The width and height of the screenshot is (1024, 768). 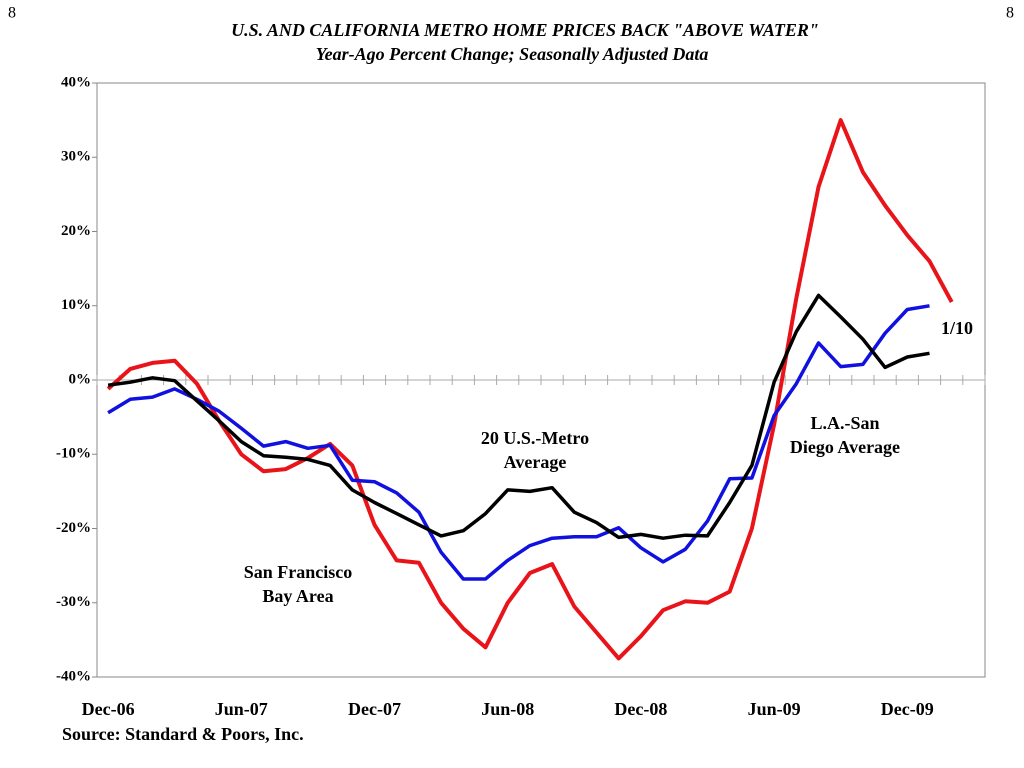 I want to click on annotation: Average, so click(x=535, y=462).